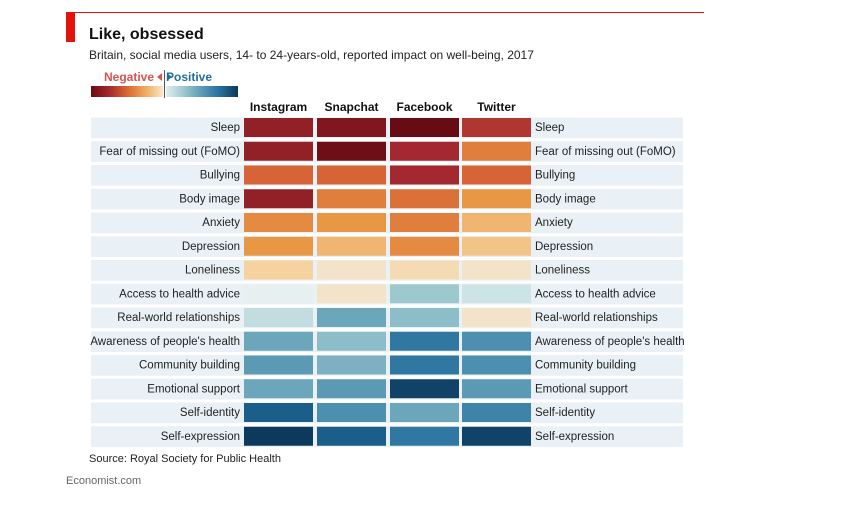  What do you see at coordinates (129, 77) in the screenshot?
I see `legend-negative-label: Negative` at bounding box center [129, 77].